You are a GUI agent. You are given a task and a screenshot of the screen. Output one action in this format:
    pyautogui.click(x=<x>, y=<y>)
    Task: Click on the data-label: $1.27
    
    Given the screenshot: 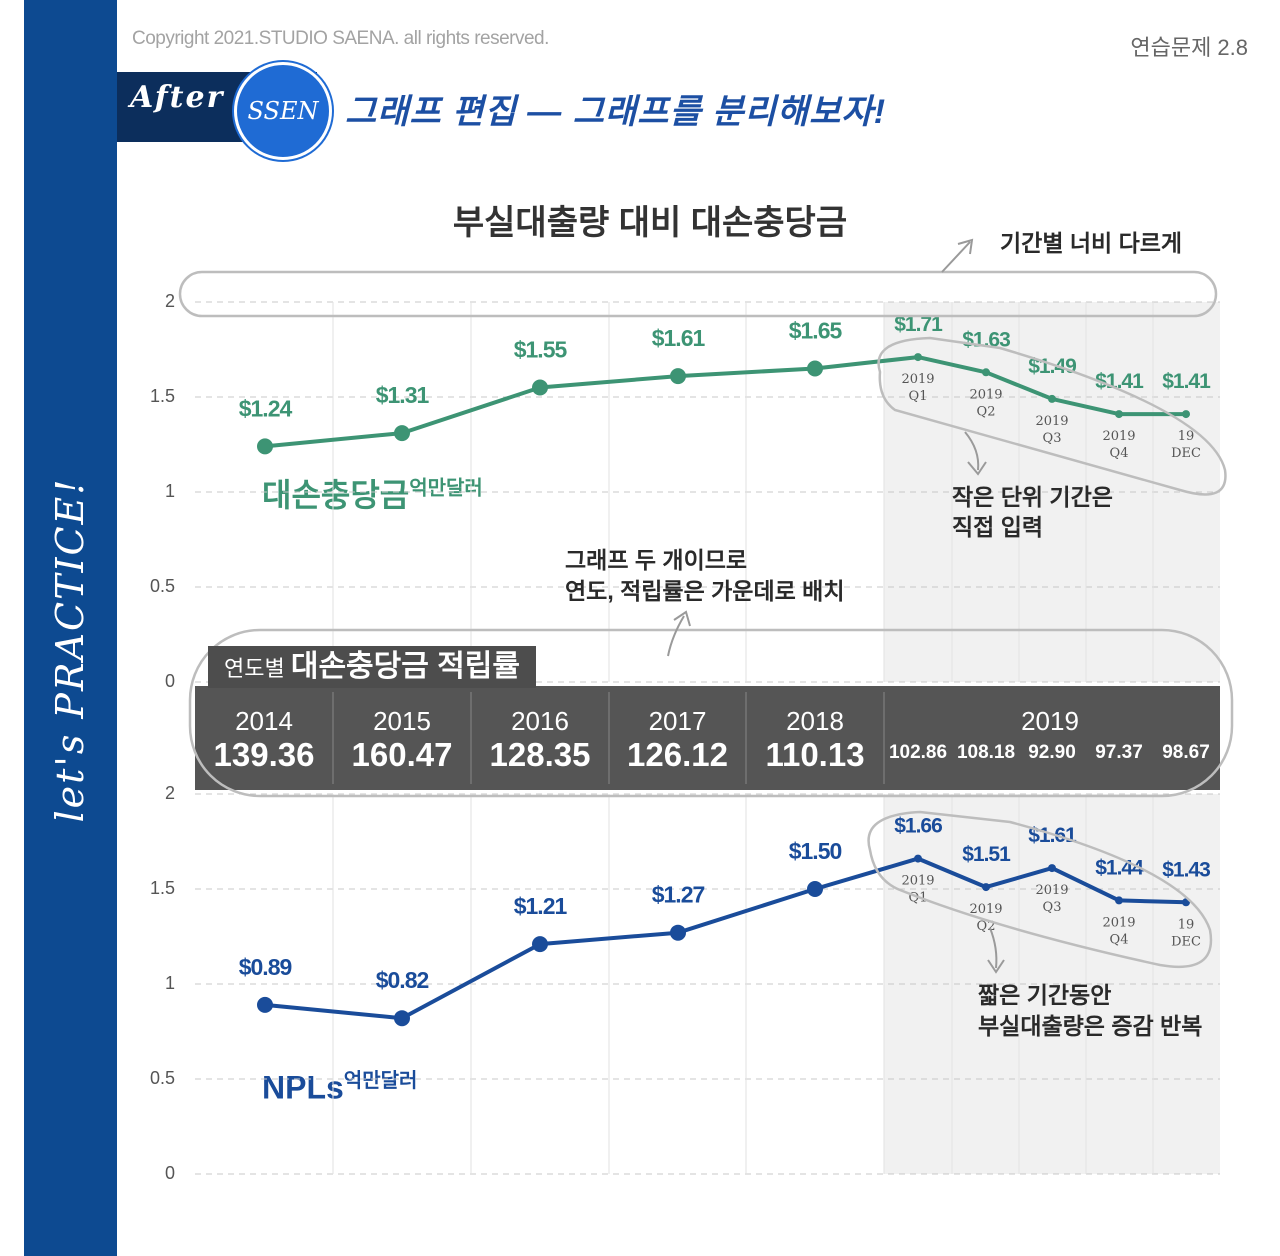 What is the action you would take?
    pyautogui.click(x=678, y=895)
    